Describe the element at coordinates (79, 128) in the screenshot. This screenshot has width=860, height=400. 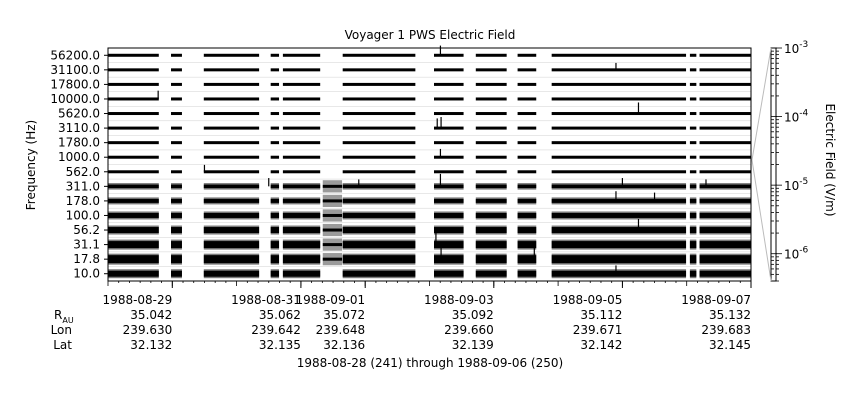
I see `frequency-label-3110.0: 3110.0` at that location.